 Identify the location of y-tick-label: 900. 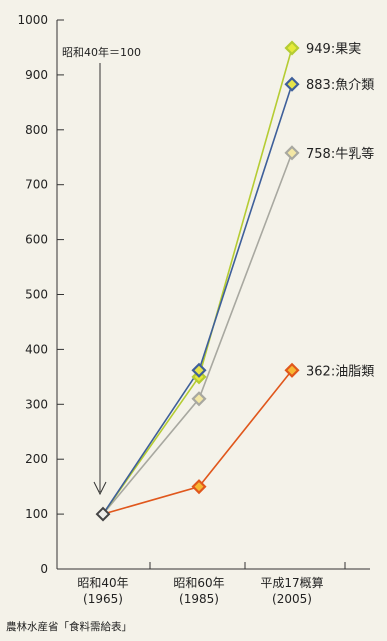
(36, 75).